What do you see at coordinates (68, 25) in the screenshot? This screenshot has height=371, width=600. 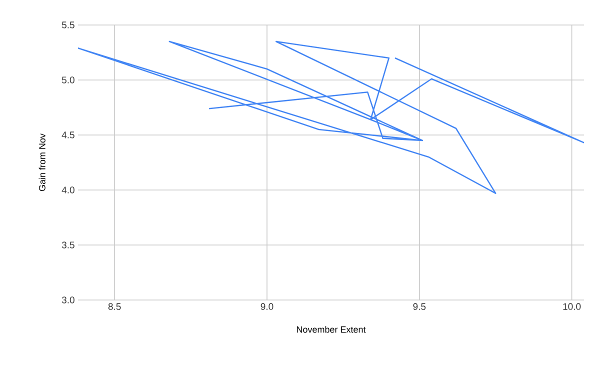 I see `y-tick-label: 5.5` at bounding box center [68, 25].